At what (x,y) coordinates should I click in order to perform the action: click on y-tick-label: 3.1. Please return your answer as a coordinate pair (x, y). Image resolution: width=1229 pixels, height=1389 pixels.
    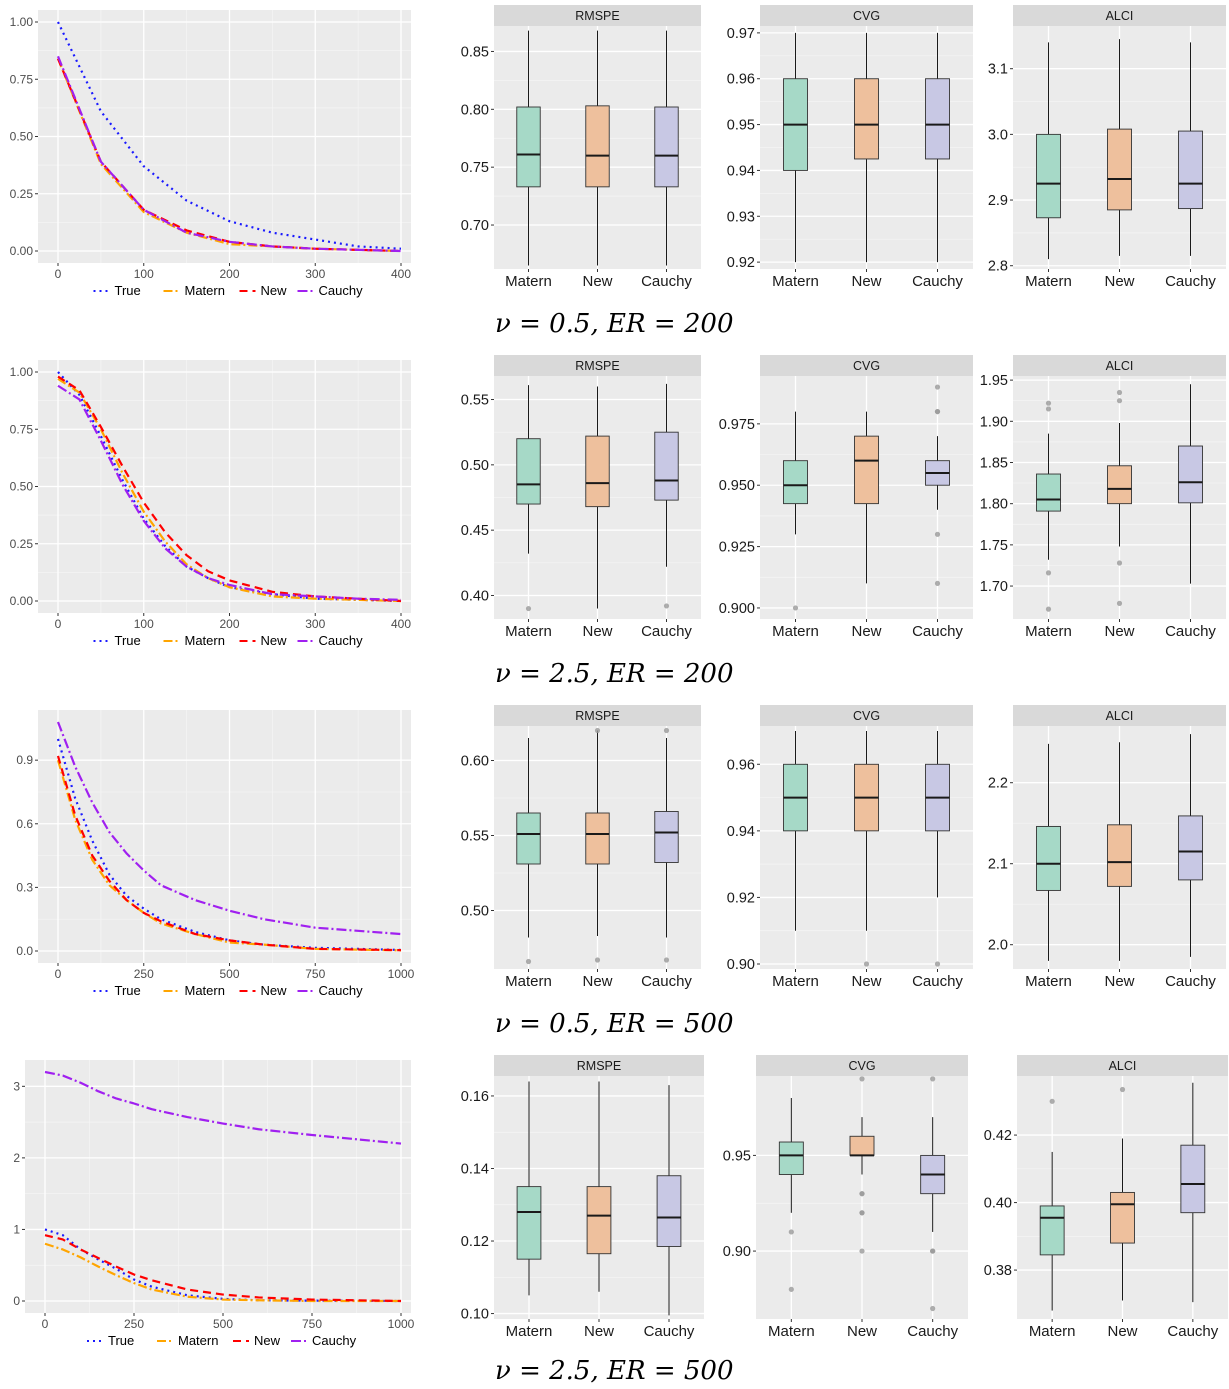
    Looking at the image, I should click on (998, 70).